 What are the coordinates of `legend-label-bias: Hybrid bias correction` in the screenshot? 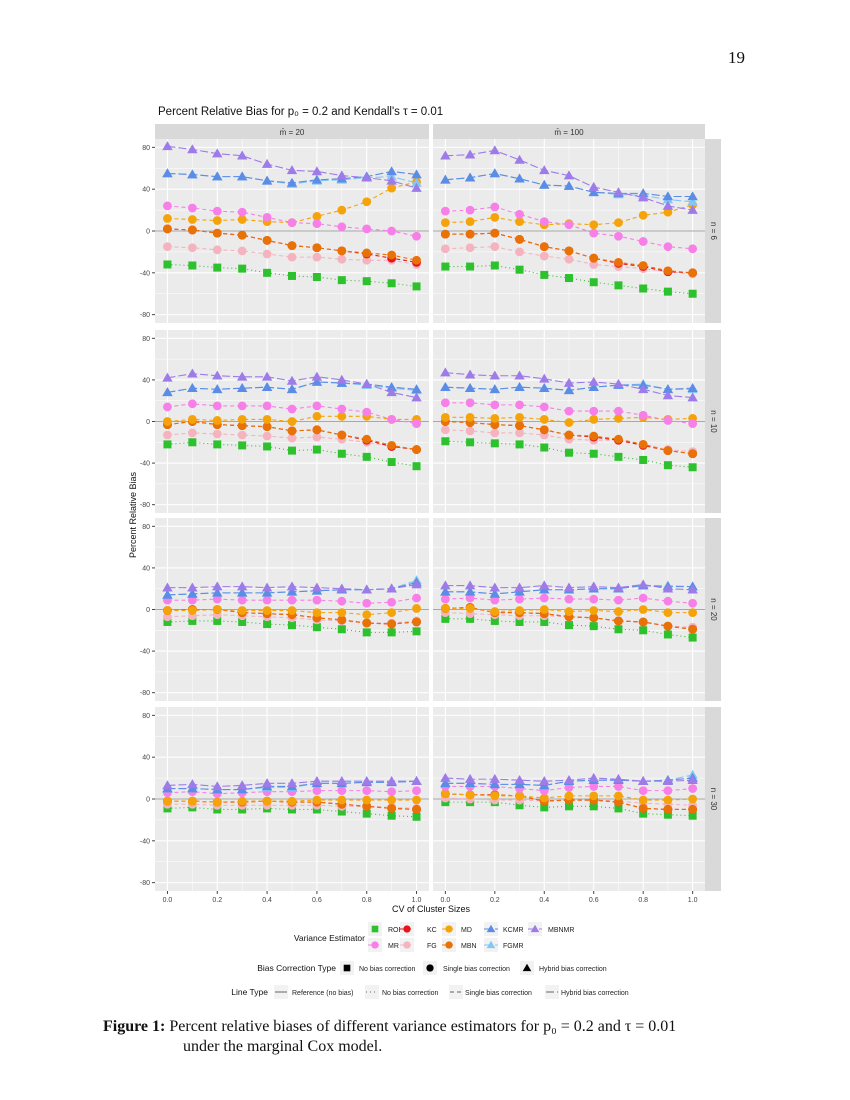 It's located at (573, 969).